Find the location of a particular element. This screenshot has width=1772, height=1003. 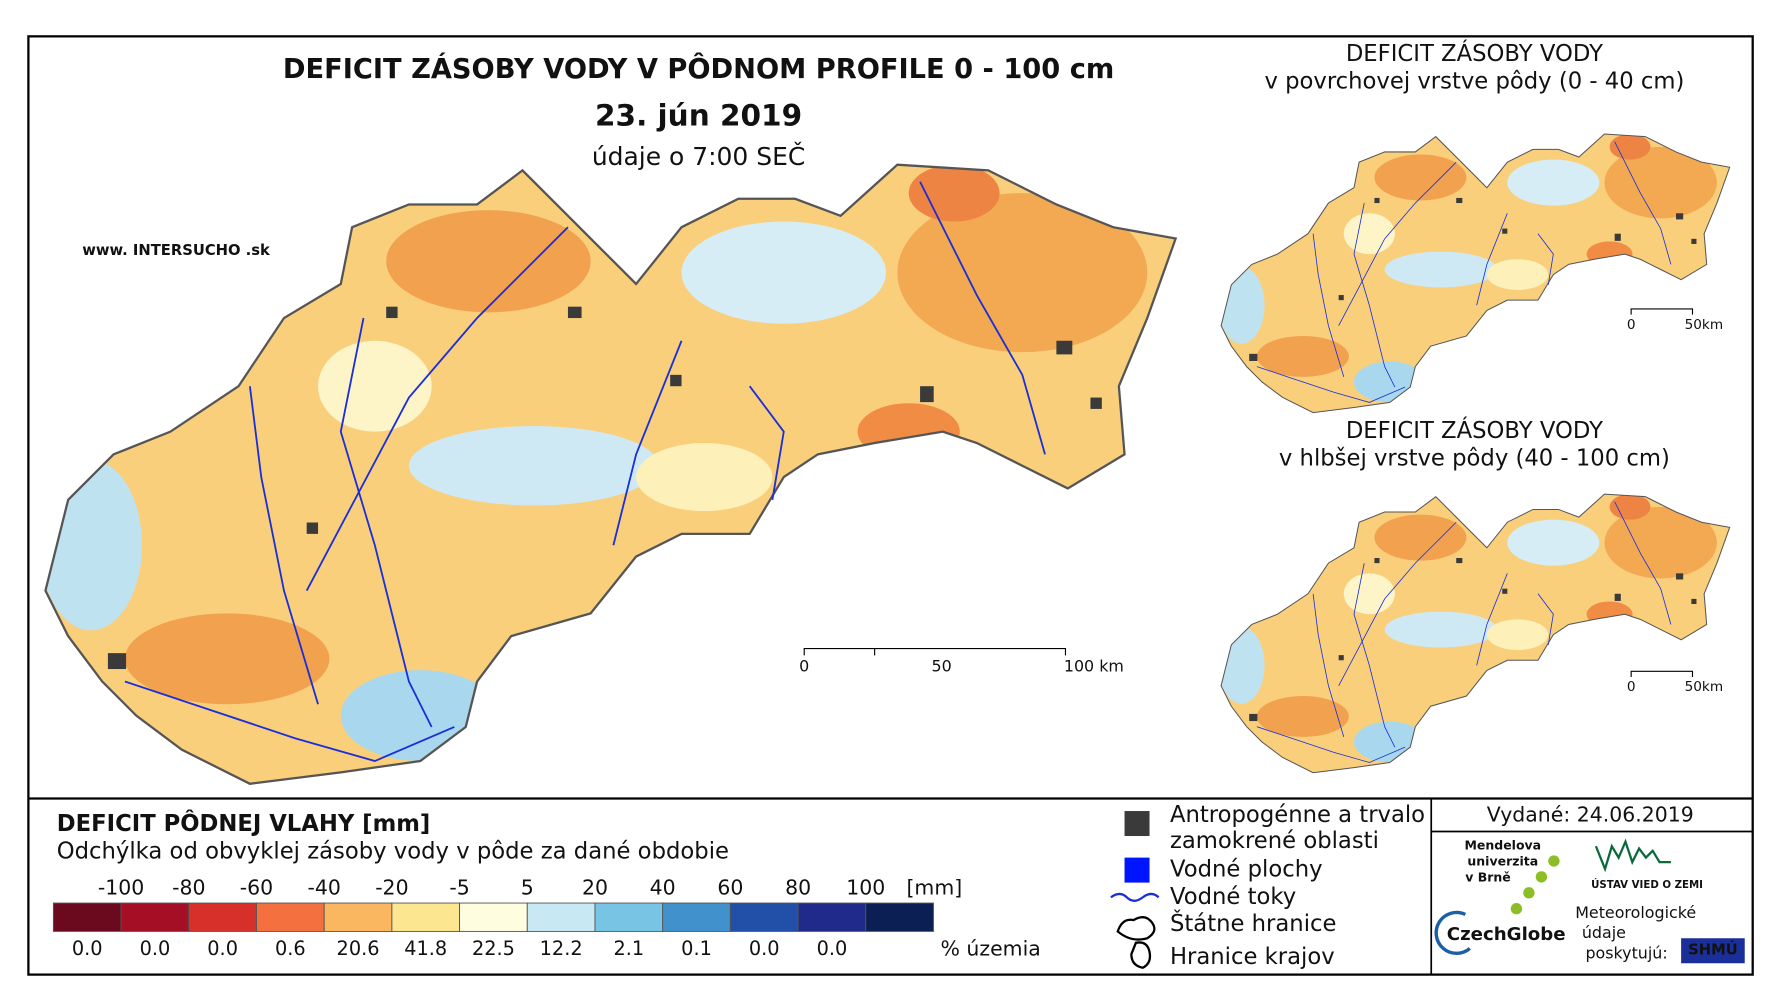

percent-label: % územia is located at coordinates (991, 949).